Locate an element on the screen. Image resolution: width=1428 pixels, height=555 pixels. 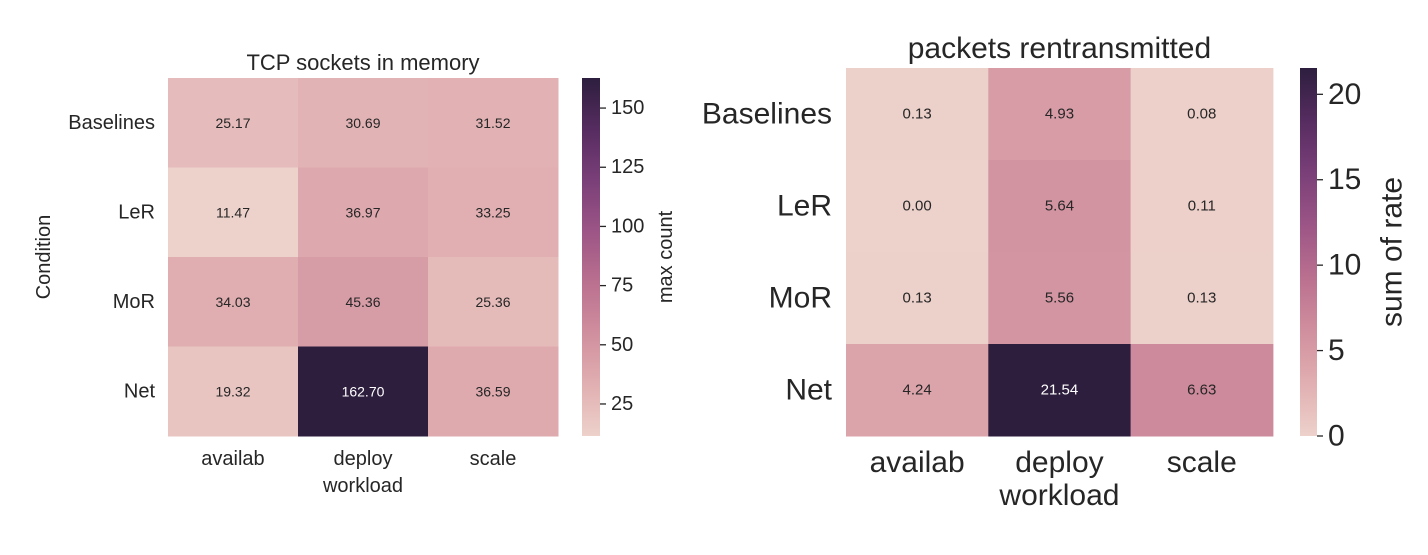
colorbar-tick-label: 0 is located at coordinates (1336, 436).